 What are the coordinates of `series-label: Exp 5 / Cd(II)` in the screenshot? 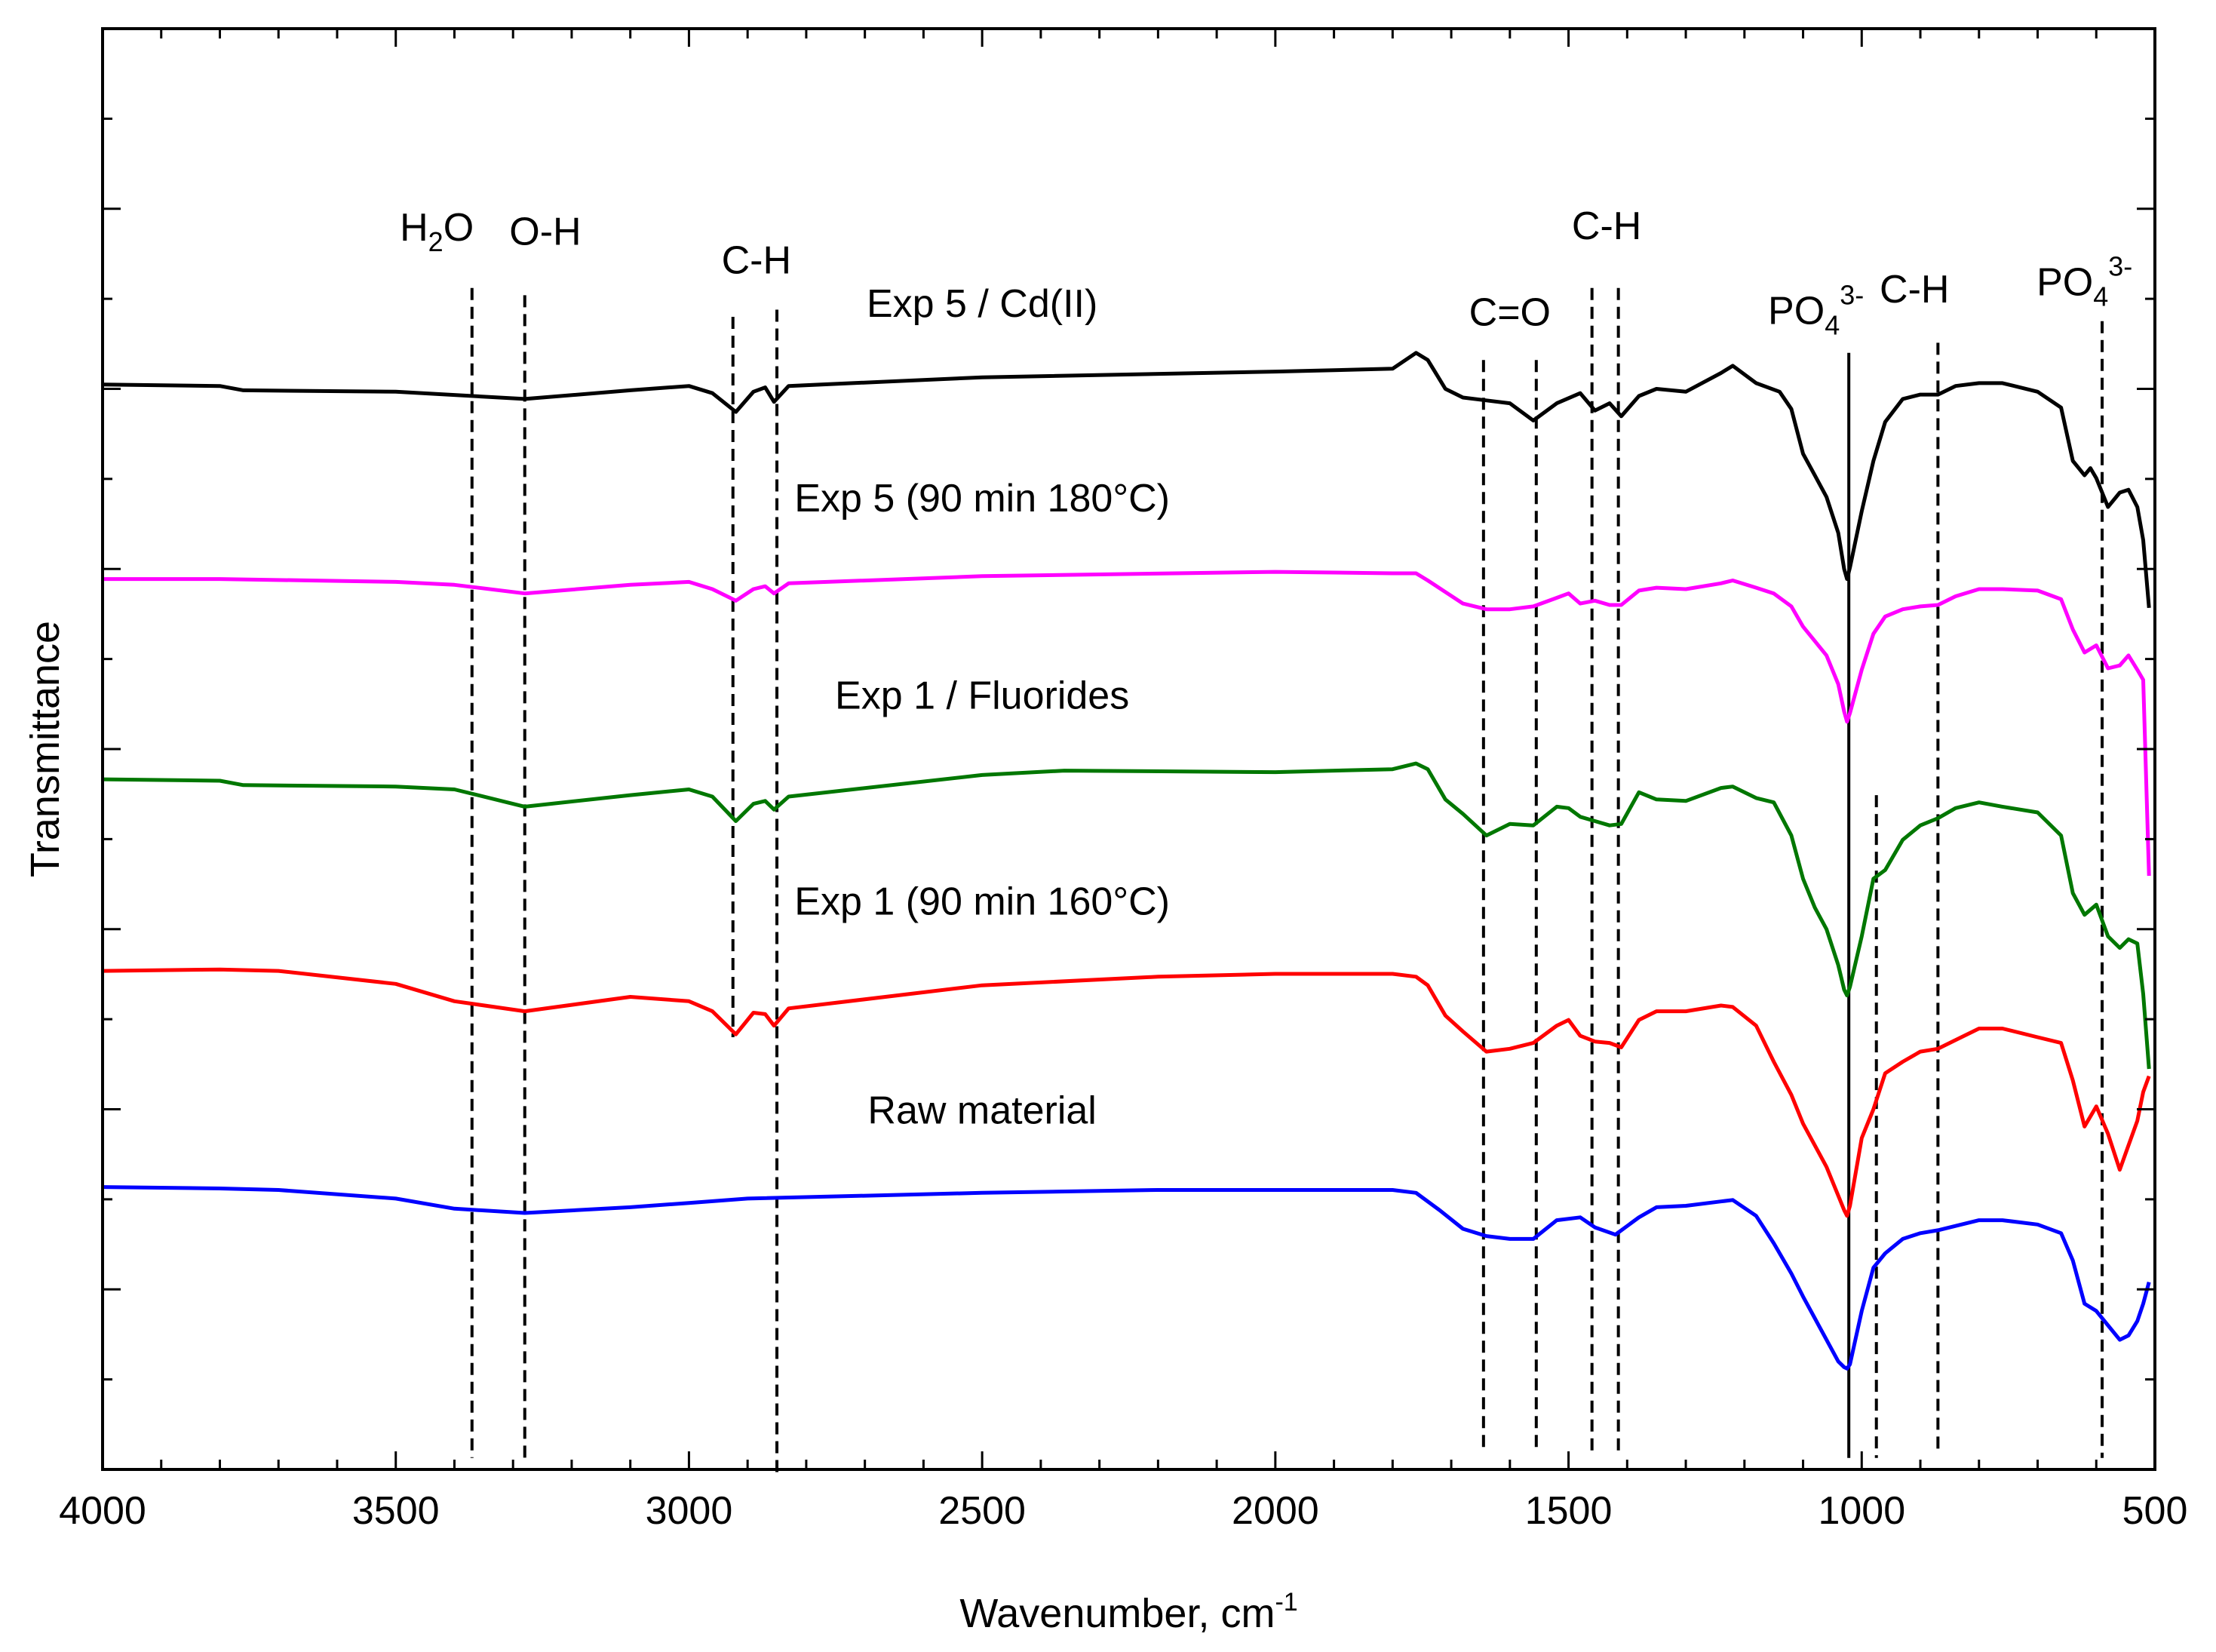 It's located at (982, 304).